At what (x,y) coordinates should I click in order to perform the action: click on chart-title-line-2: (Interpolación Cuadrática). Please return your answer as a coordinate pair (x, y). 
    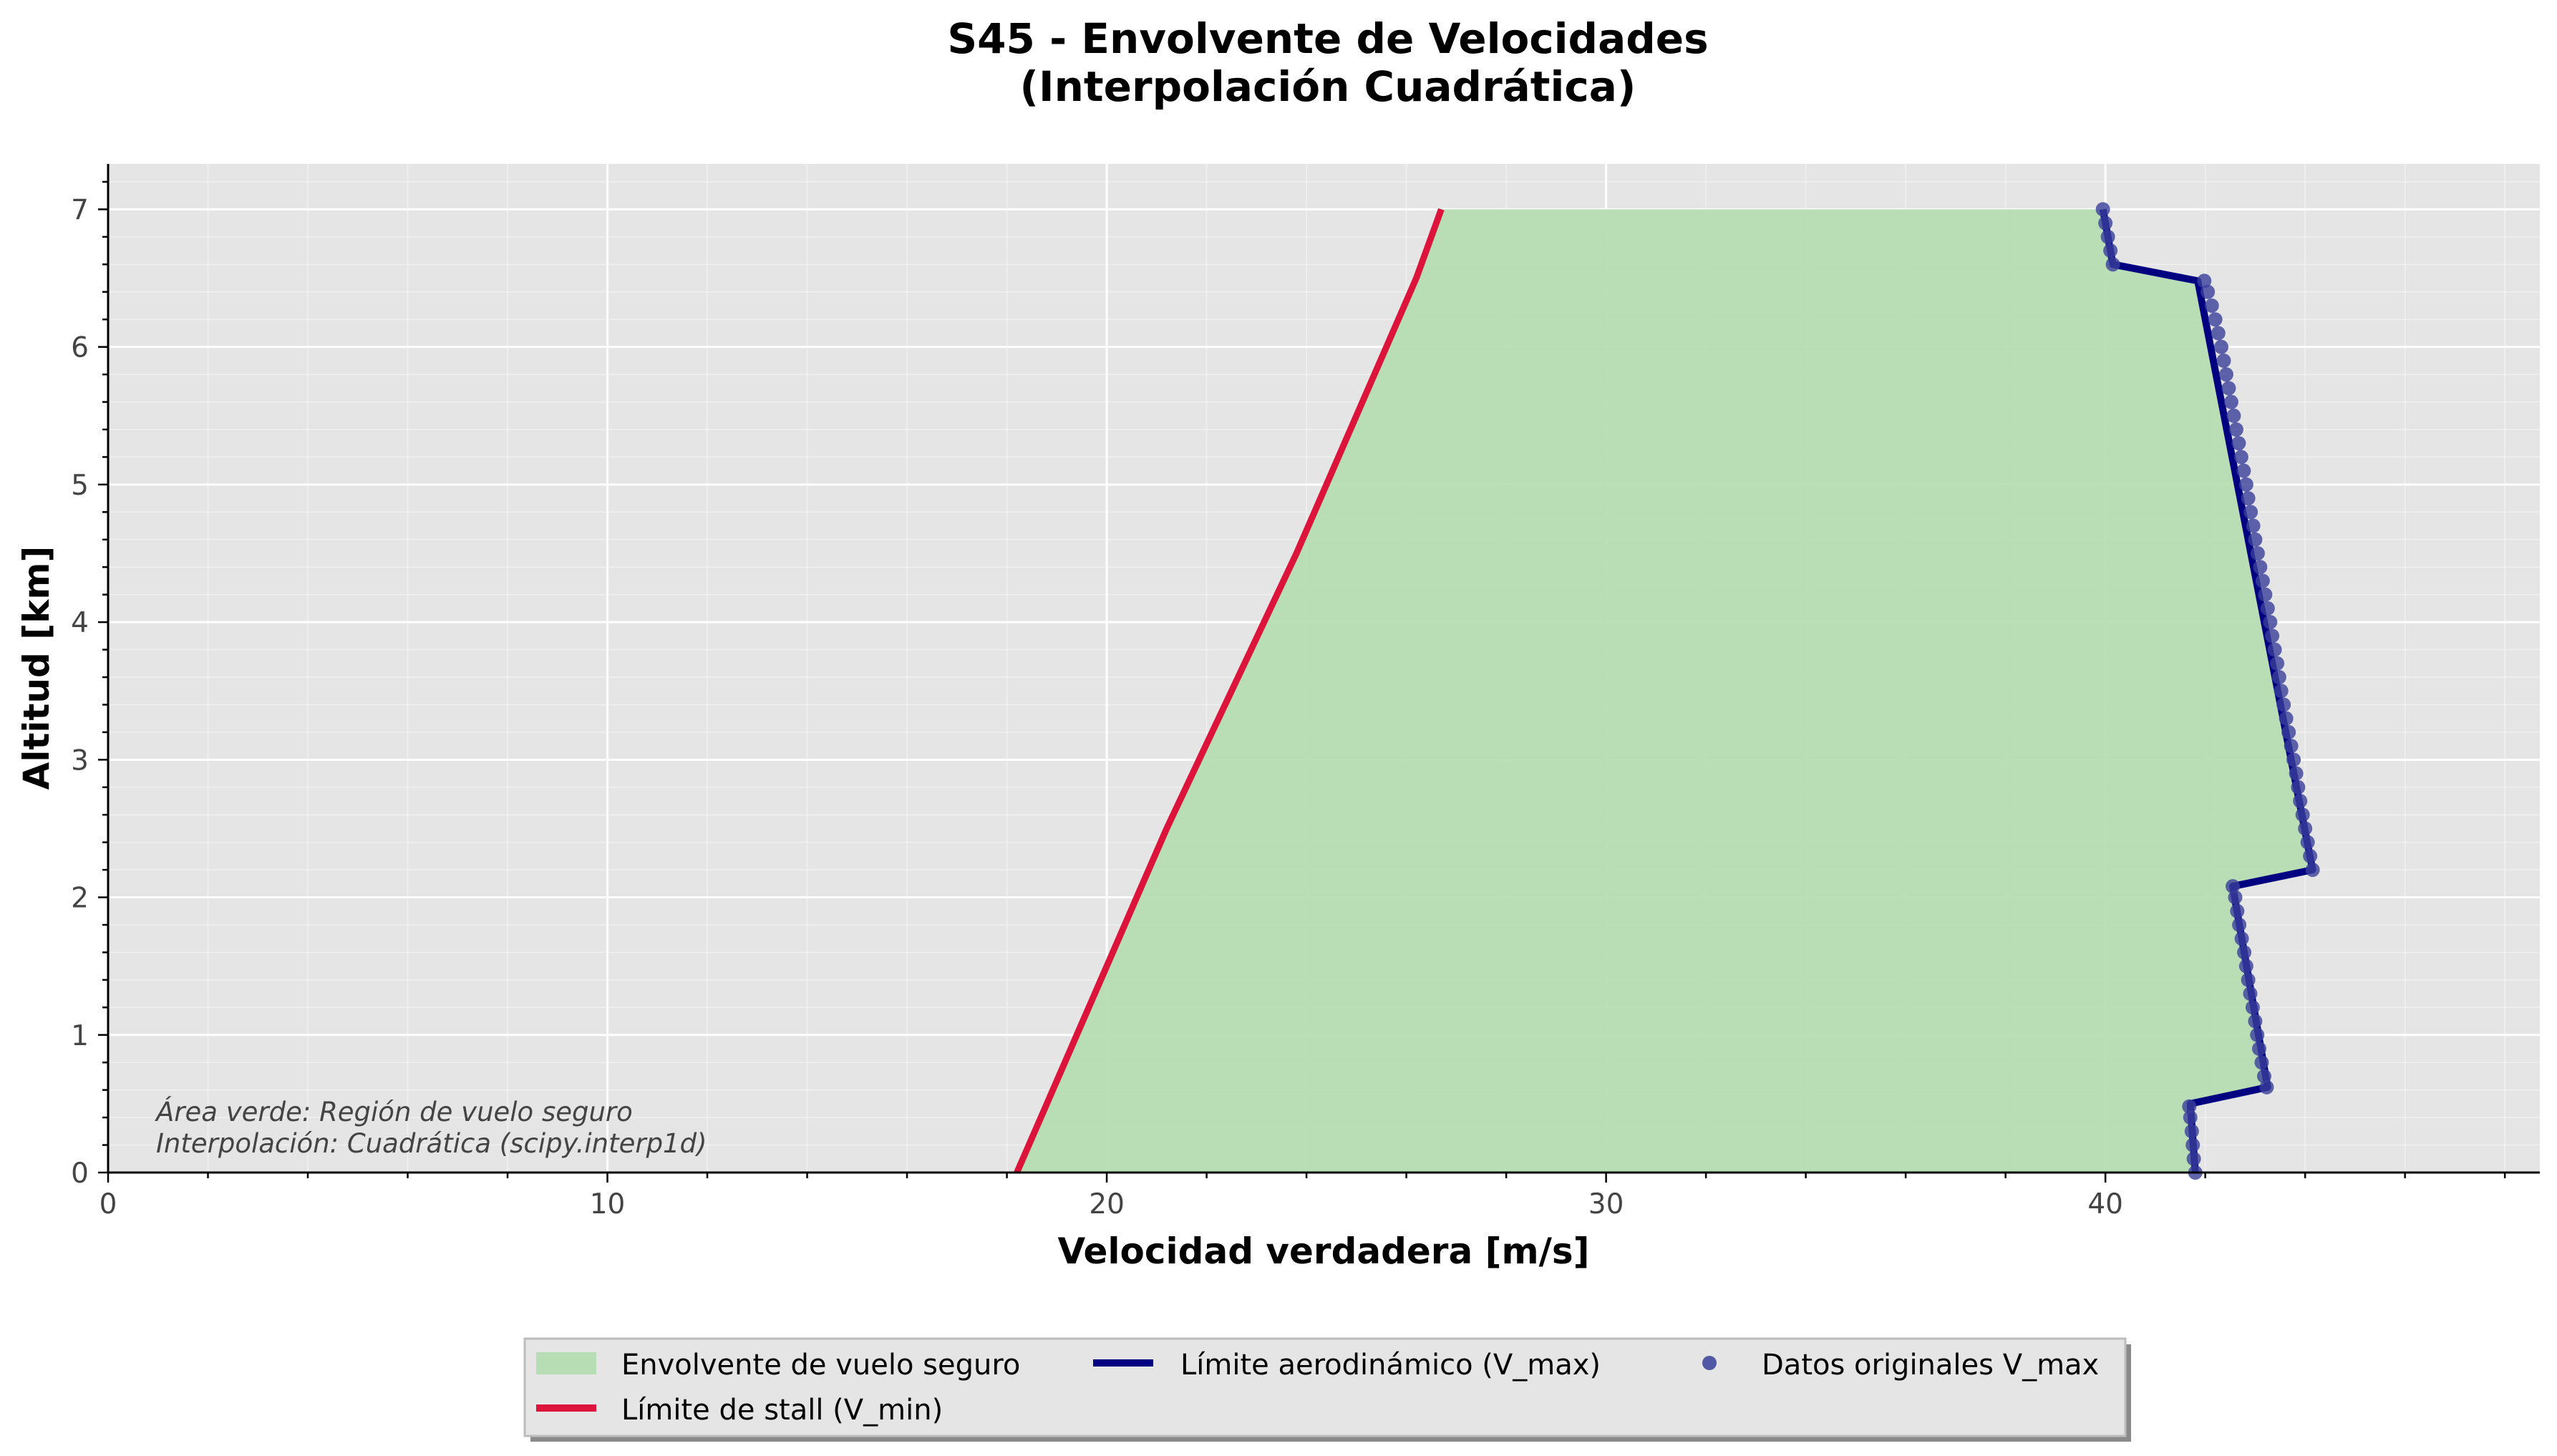
    Looking at the image, I should click on (1328, 86).